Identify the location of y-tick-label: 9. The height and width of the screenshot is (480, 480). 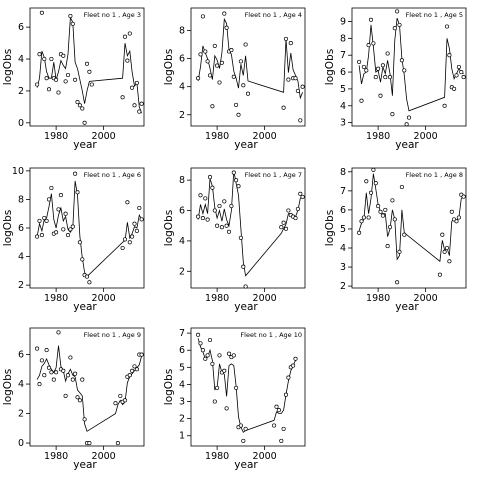
(343, 21).